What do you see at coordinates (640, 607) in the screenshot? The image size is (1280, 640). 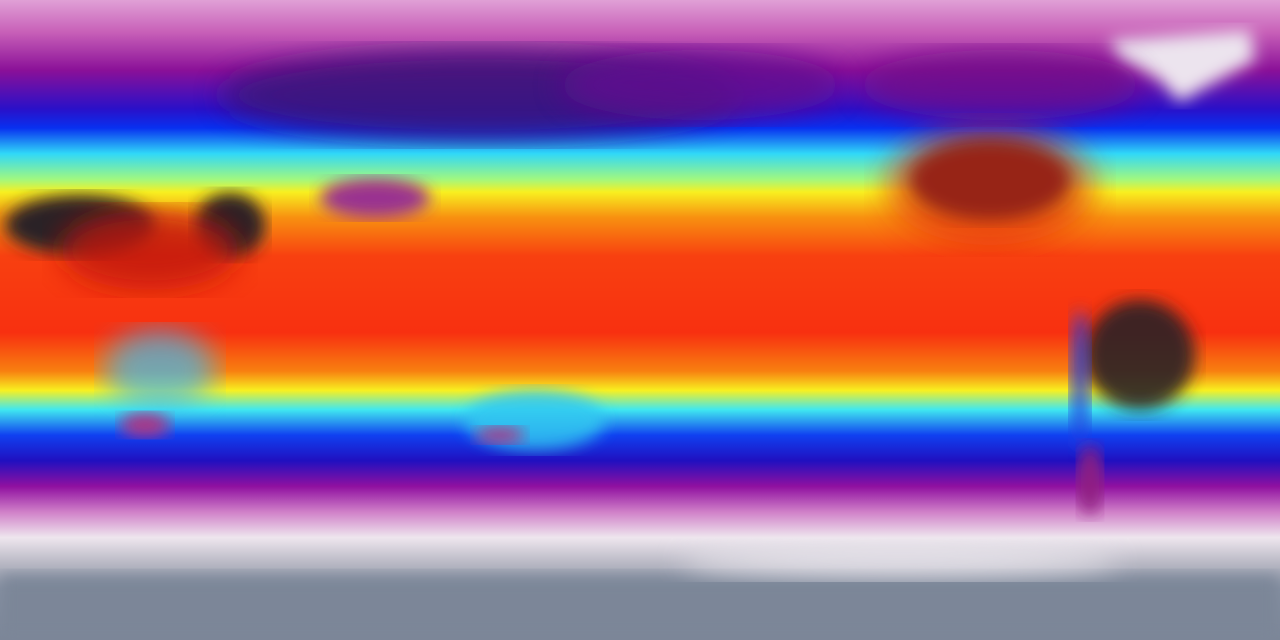 I see `antarctica` at bounding box center [640, 607].